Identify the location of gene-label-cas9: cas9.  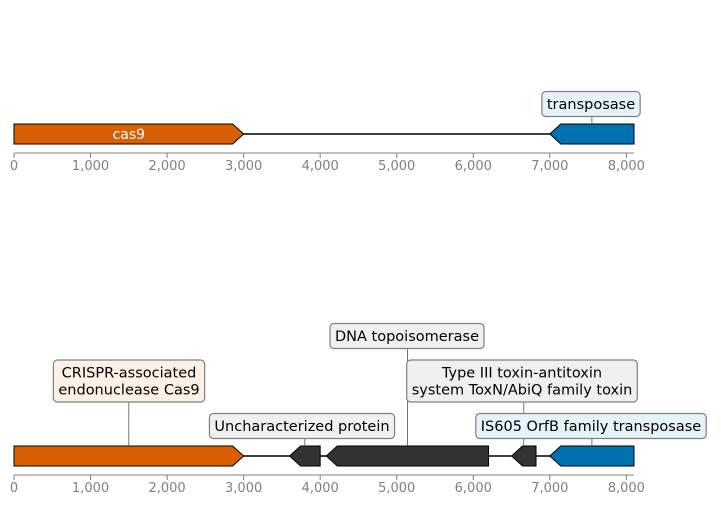
(129, 135).